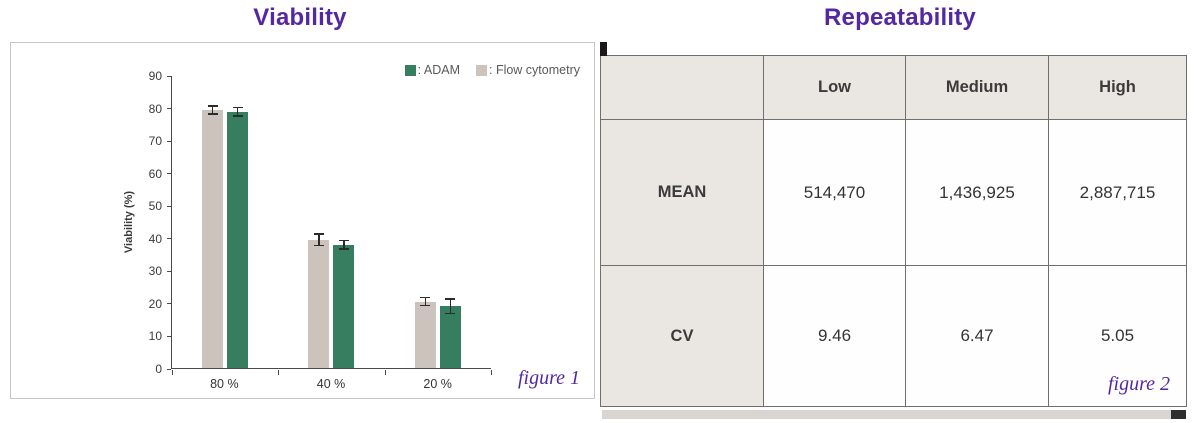 Image resolution: width=1200 pixels, height=423 pixels. What do you see at coordinates (224, 384) in the screenshot?
I see `x-axis-label: 80 %` at bounding box center [224, 384].